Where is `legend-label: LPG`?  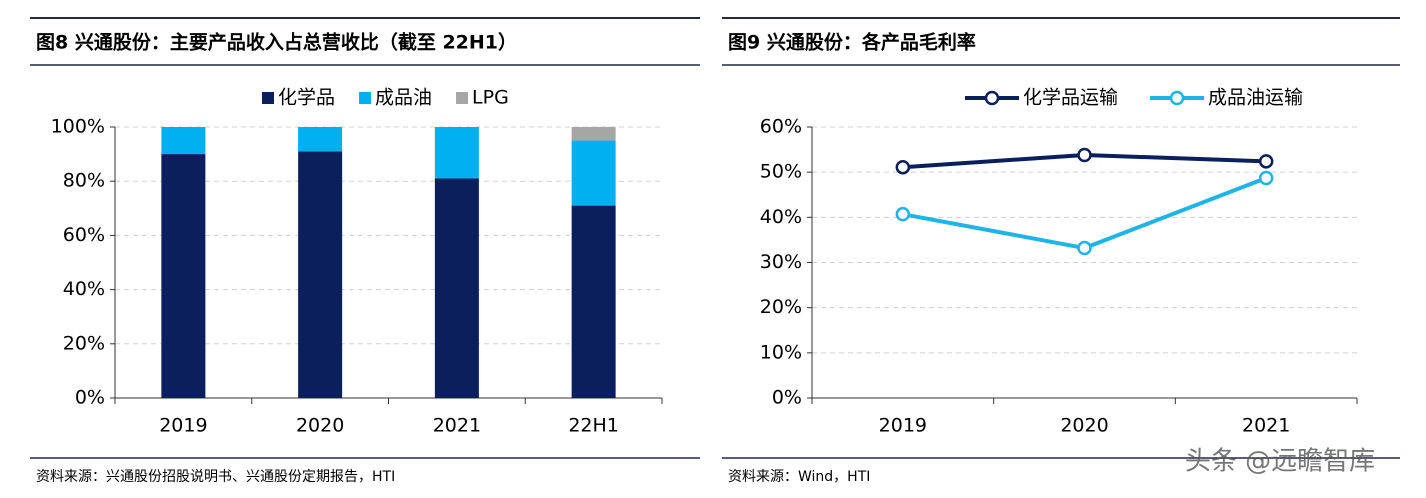 legend-label: LPG is located at coordinates (490, 98).